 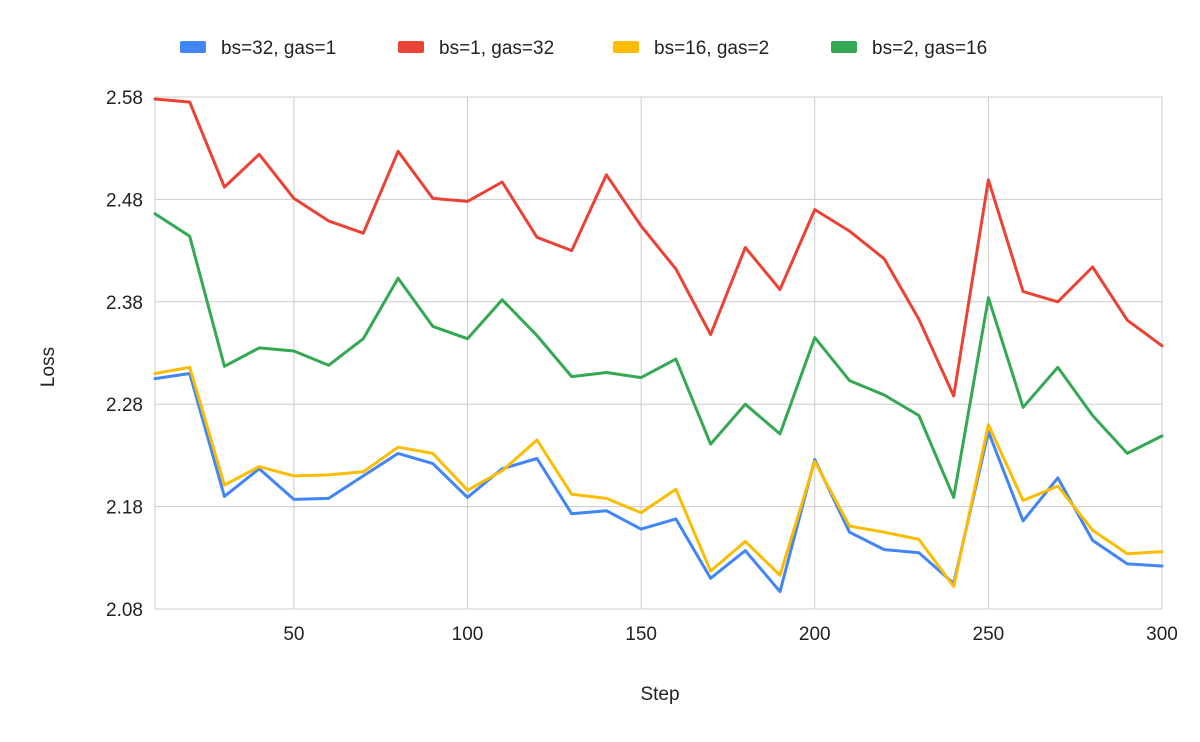 I want to click on y-tick-label: 2.58, so click(x=124, y=98).